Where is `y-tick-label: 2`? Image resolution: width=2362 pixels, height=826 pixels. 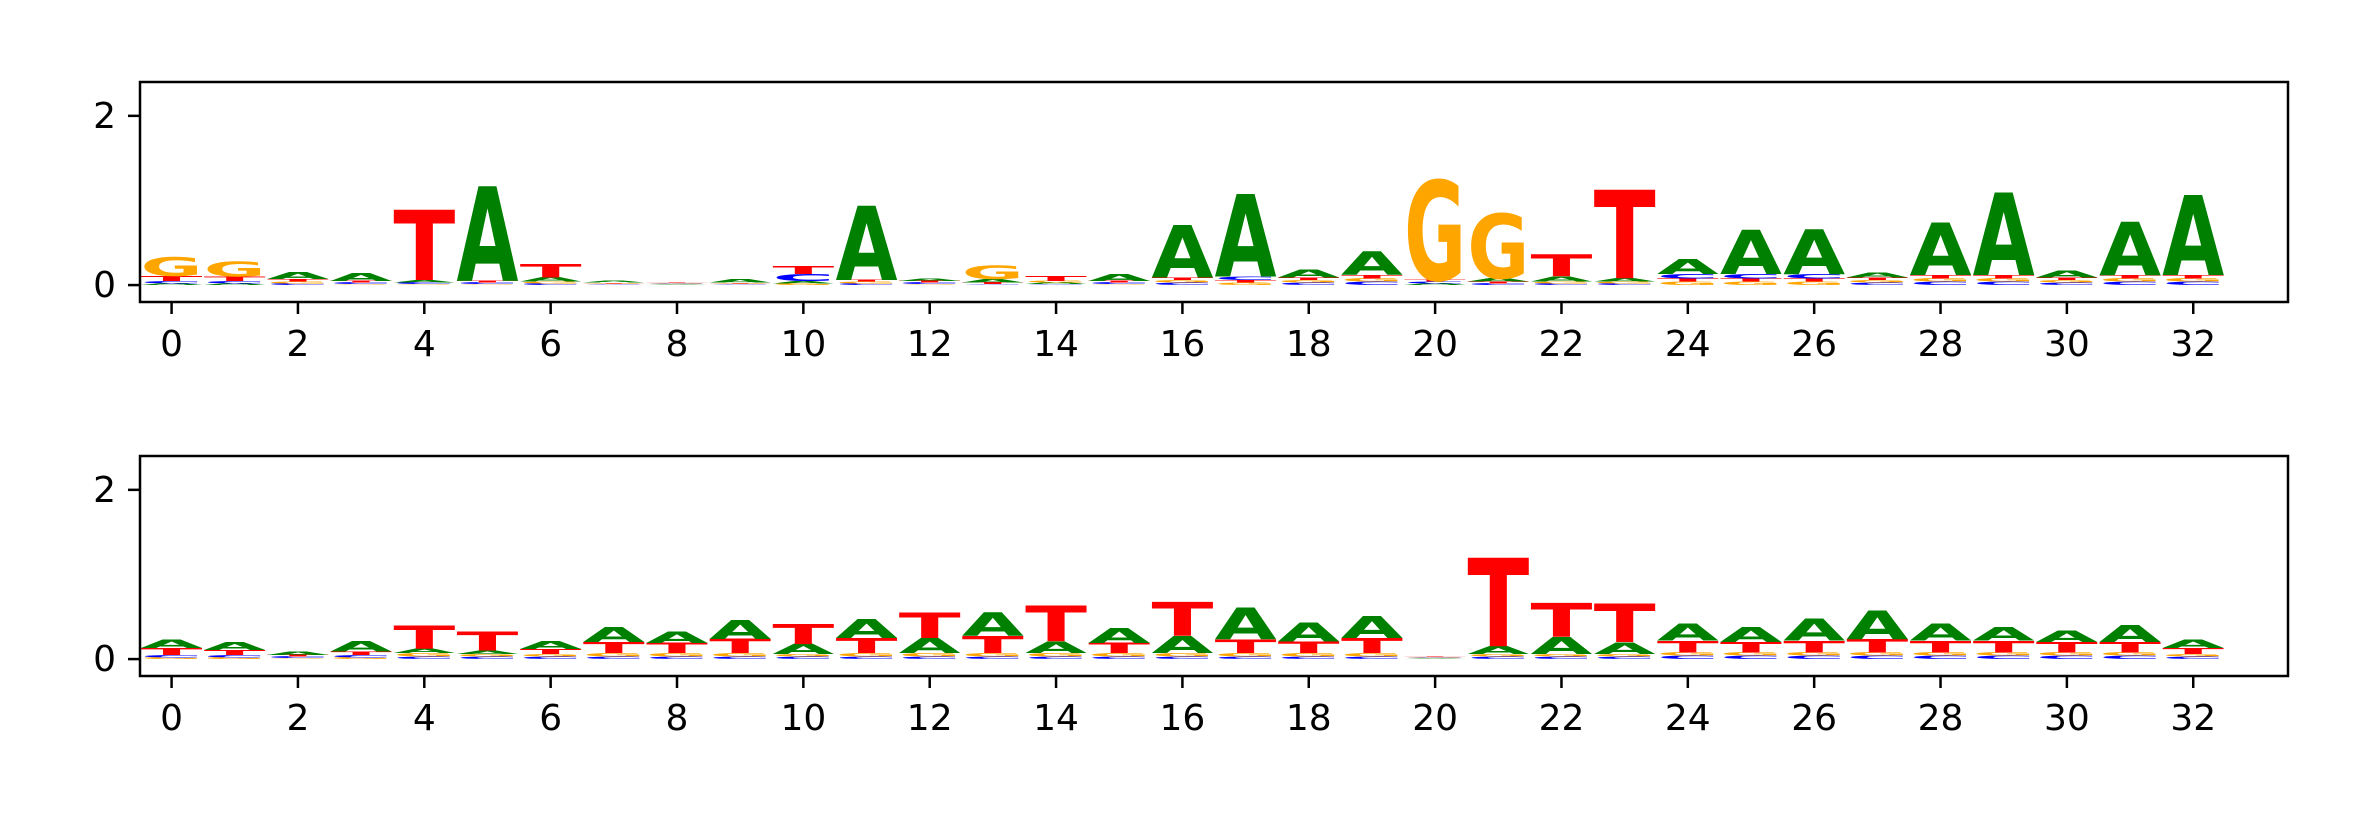 y-tick-label: 2 is located at coordinates (104, 116).